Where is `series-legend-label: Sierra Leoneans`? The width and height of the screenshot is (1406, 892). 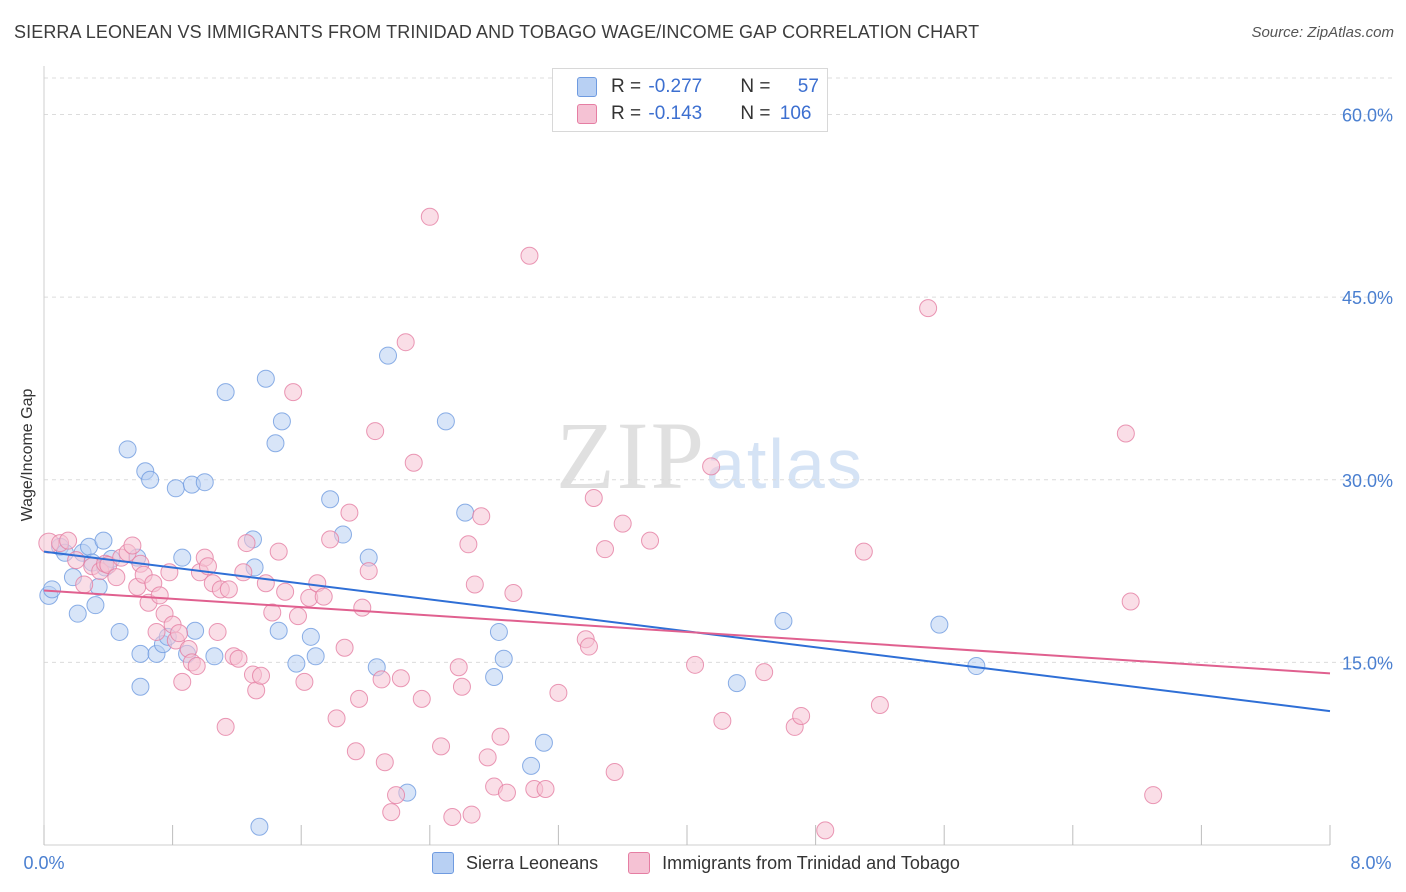 series-legend-label: Sierra Leoneans is located at coordinates (532, 862).